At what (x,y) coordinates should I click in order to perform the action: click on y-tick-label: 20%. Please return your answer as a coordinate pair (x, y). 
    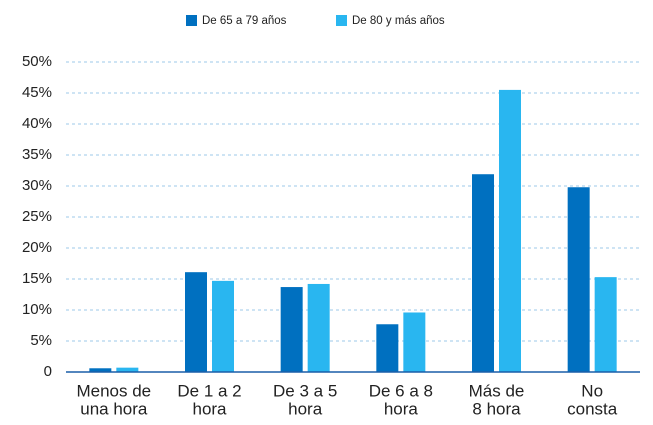
    Looking at the image, I should click on (37, 247).